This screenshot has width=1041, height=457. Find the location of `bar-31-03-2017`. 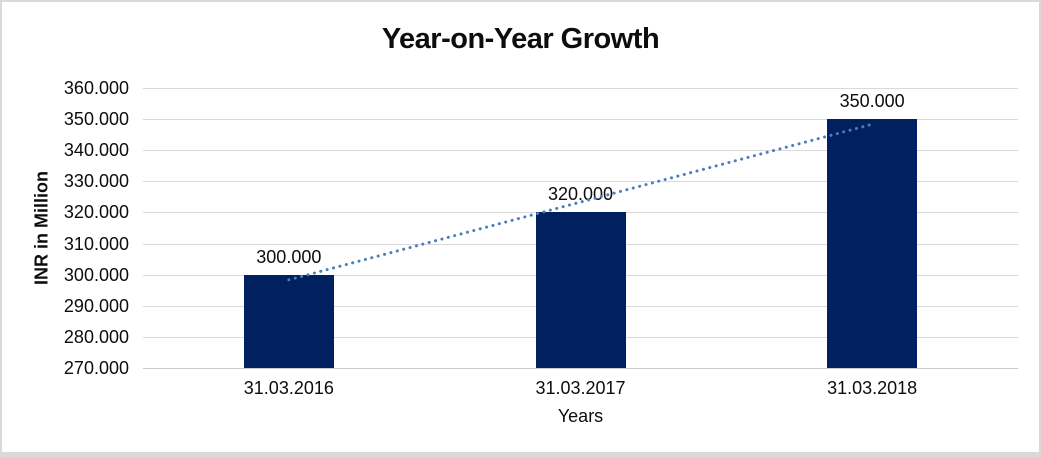

bar-31-03-2017 is located at coordinates (580, 290).